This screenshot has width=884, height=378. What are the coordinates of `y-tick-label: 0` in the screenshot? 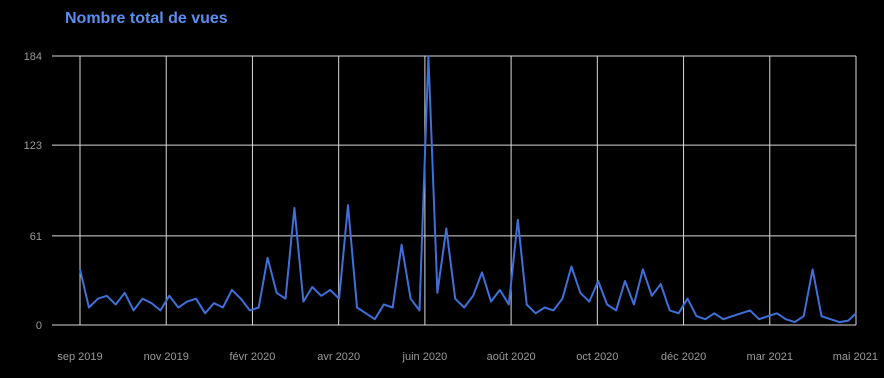 It's located at (39, 326).